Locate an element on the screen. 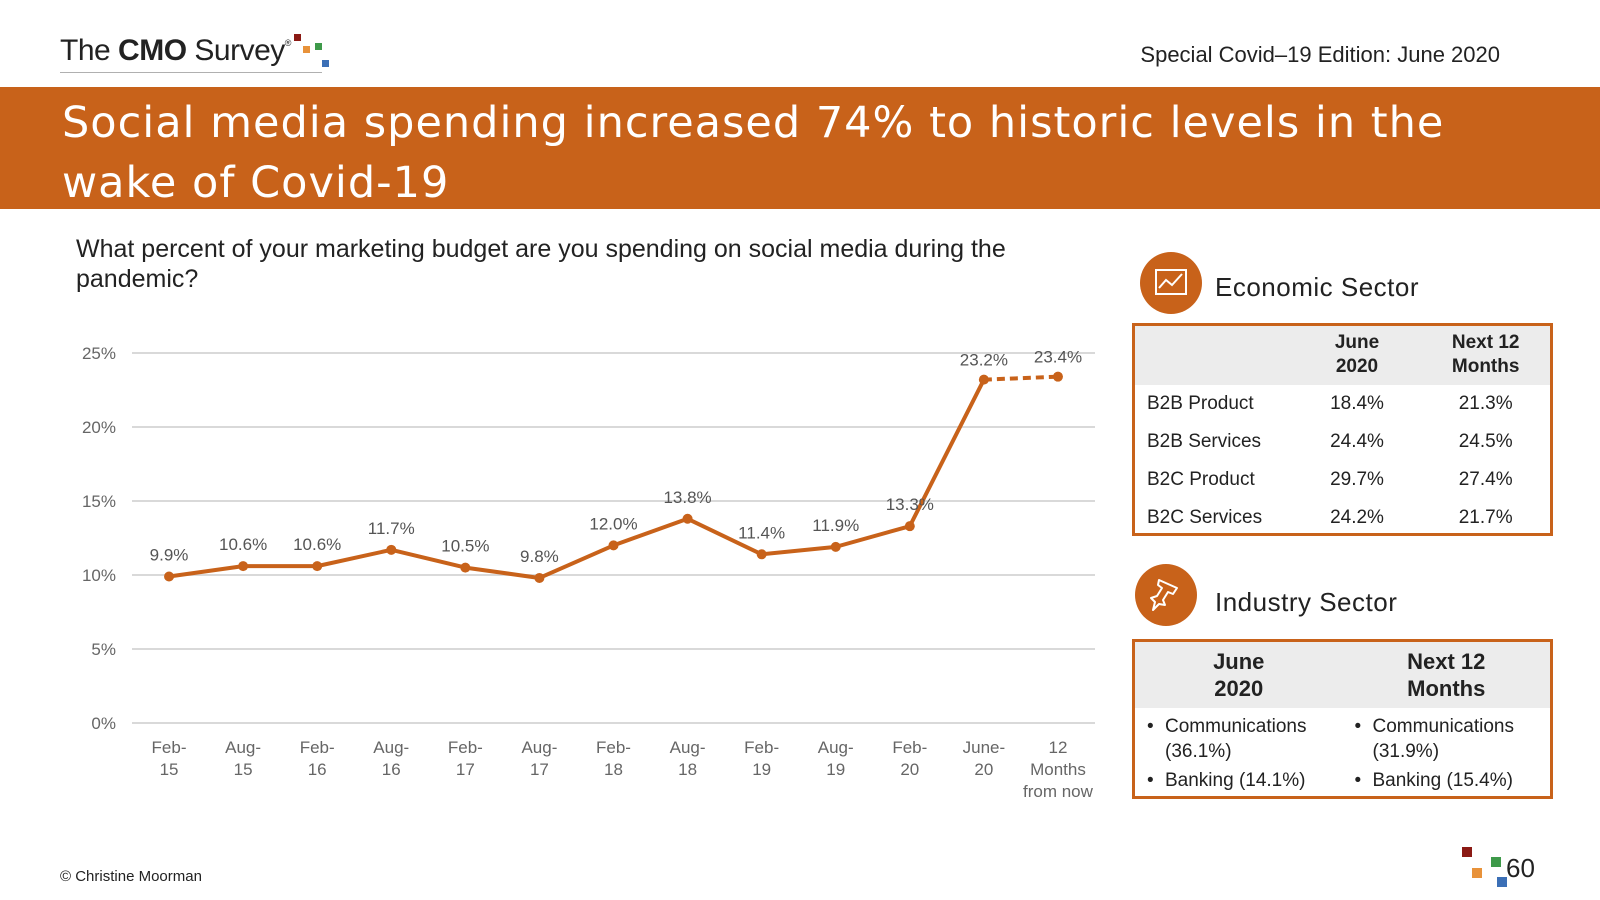  economic-table-header-row: June 2020 Next 12 Months is located at coordinates (1342, 355).